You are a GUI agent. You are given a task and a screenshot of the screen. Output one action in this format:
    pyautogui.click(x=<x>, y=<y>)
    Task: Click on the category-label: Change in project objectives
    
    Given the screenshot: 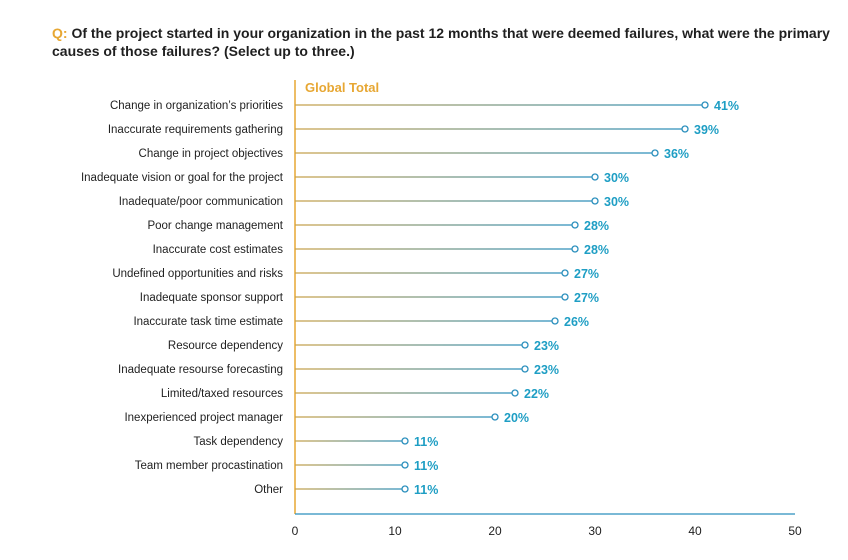 What is the action you would take?
    pyautogui.click(x=211, y=154)
    